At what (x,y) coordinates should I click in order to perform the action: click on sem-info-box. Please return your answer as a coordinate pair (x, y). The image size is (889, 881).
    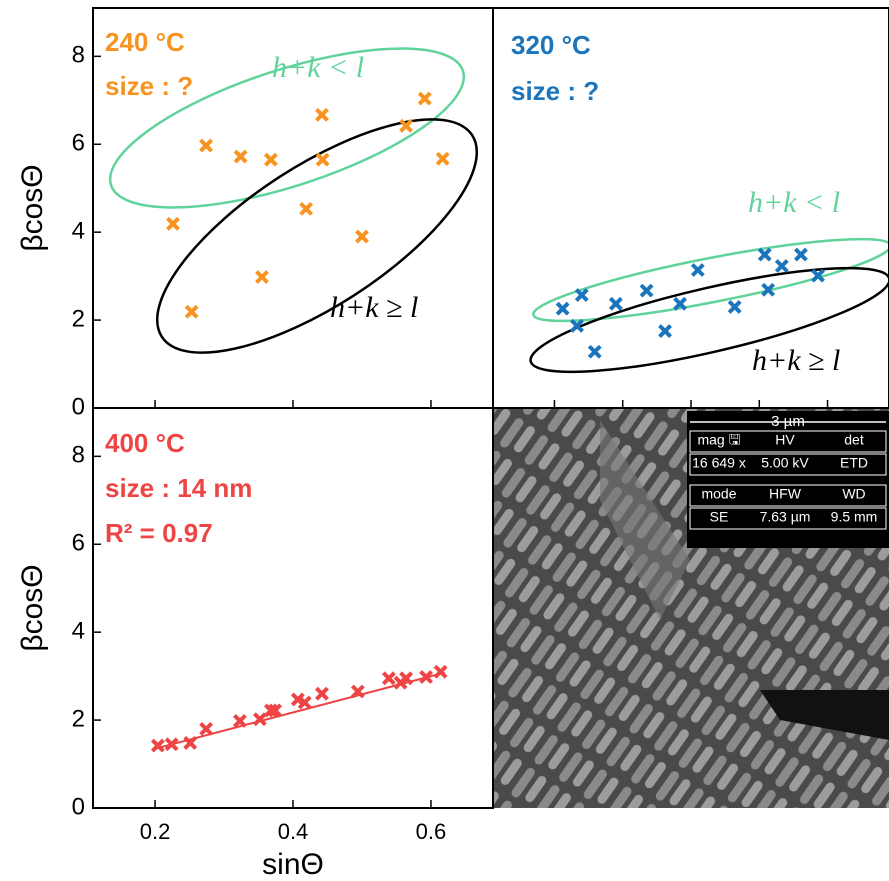
    Looking at the image, I should click on (788, 479).